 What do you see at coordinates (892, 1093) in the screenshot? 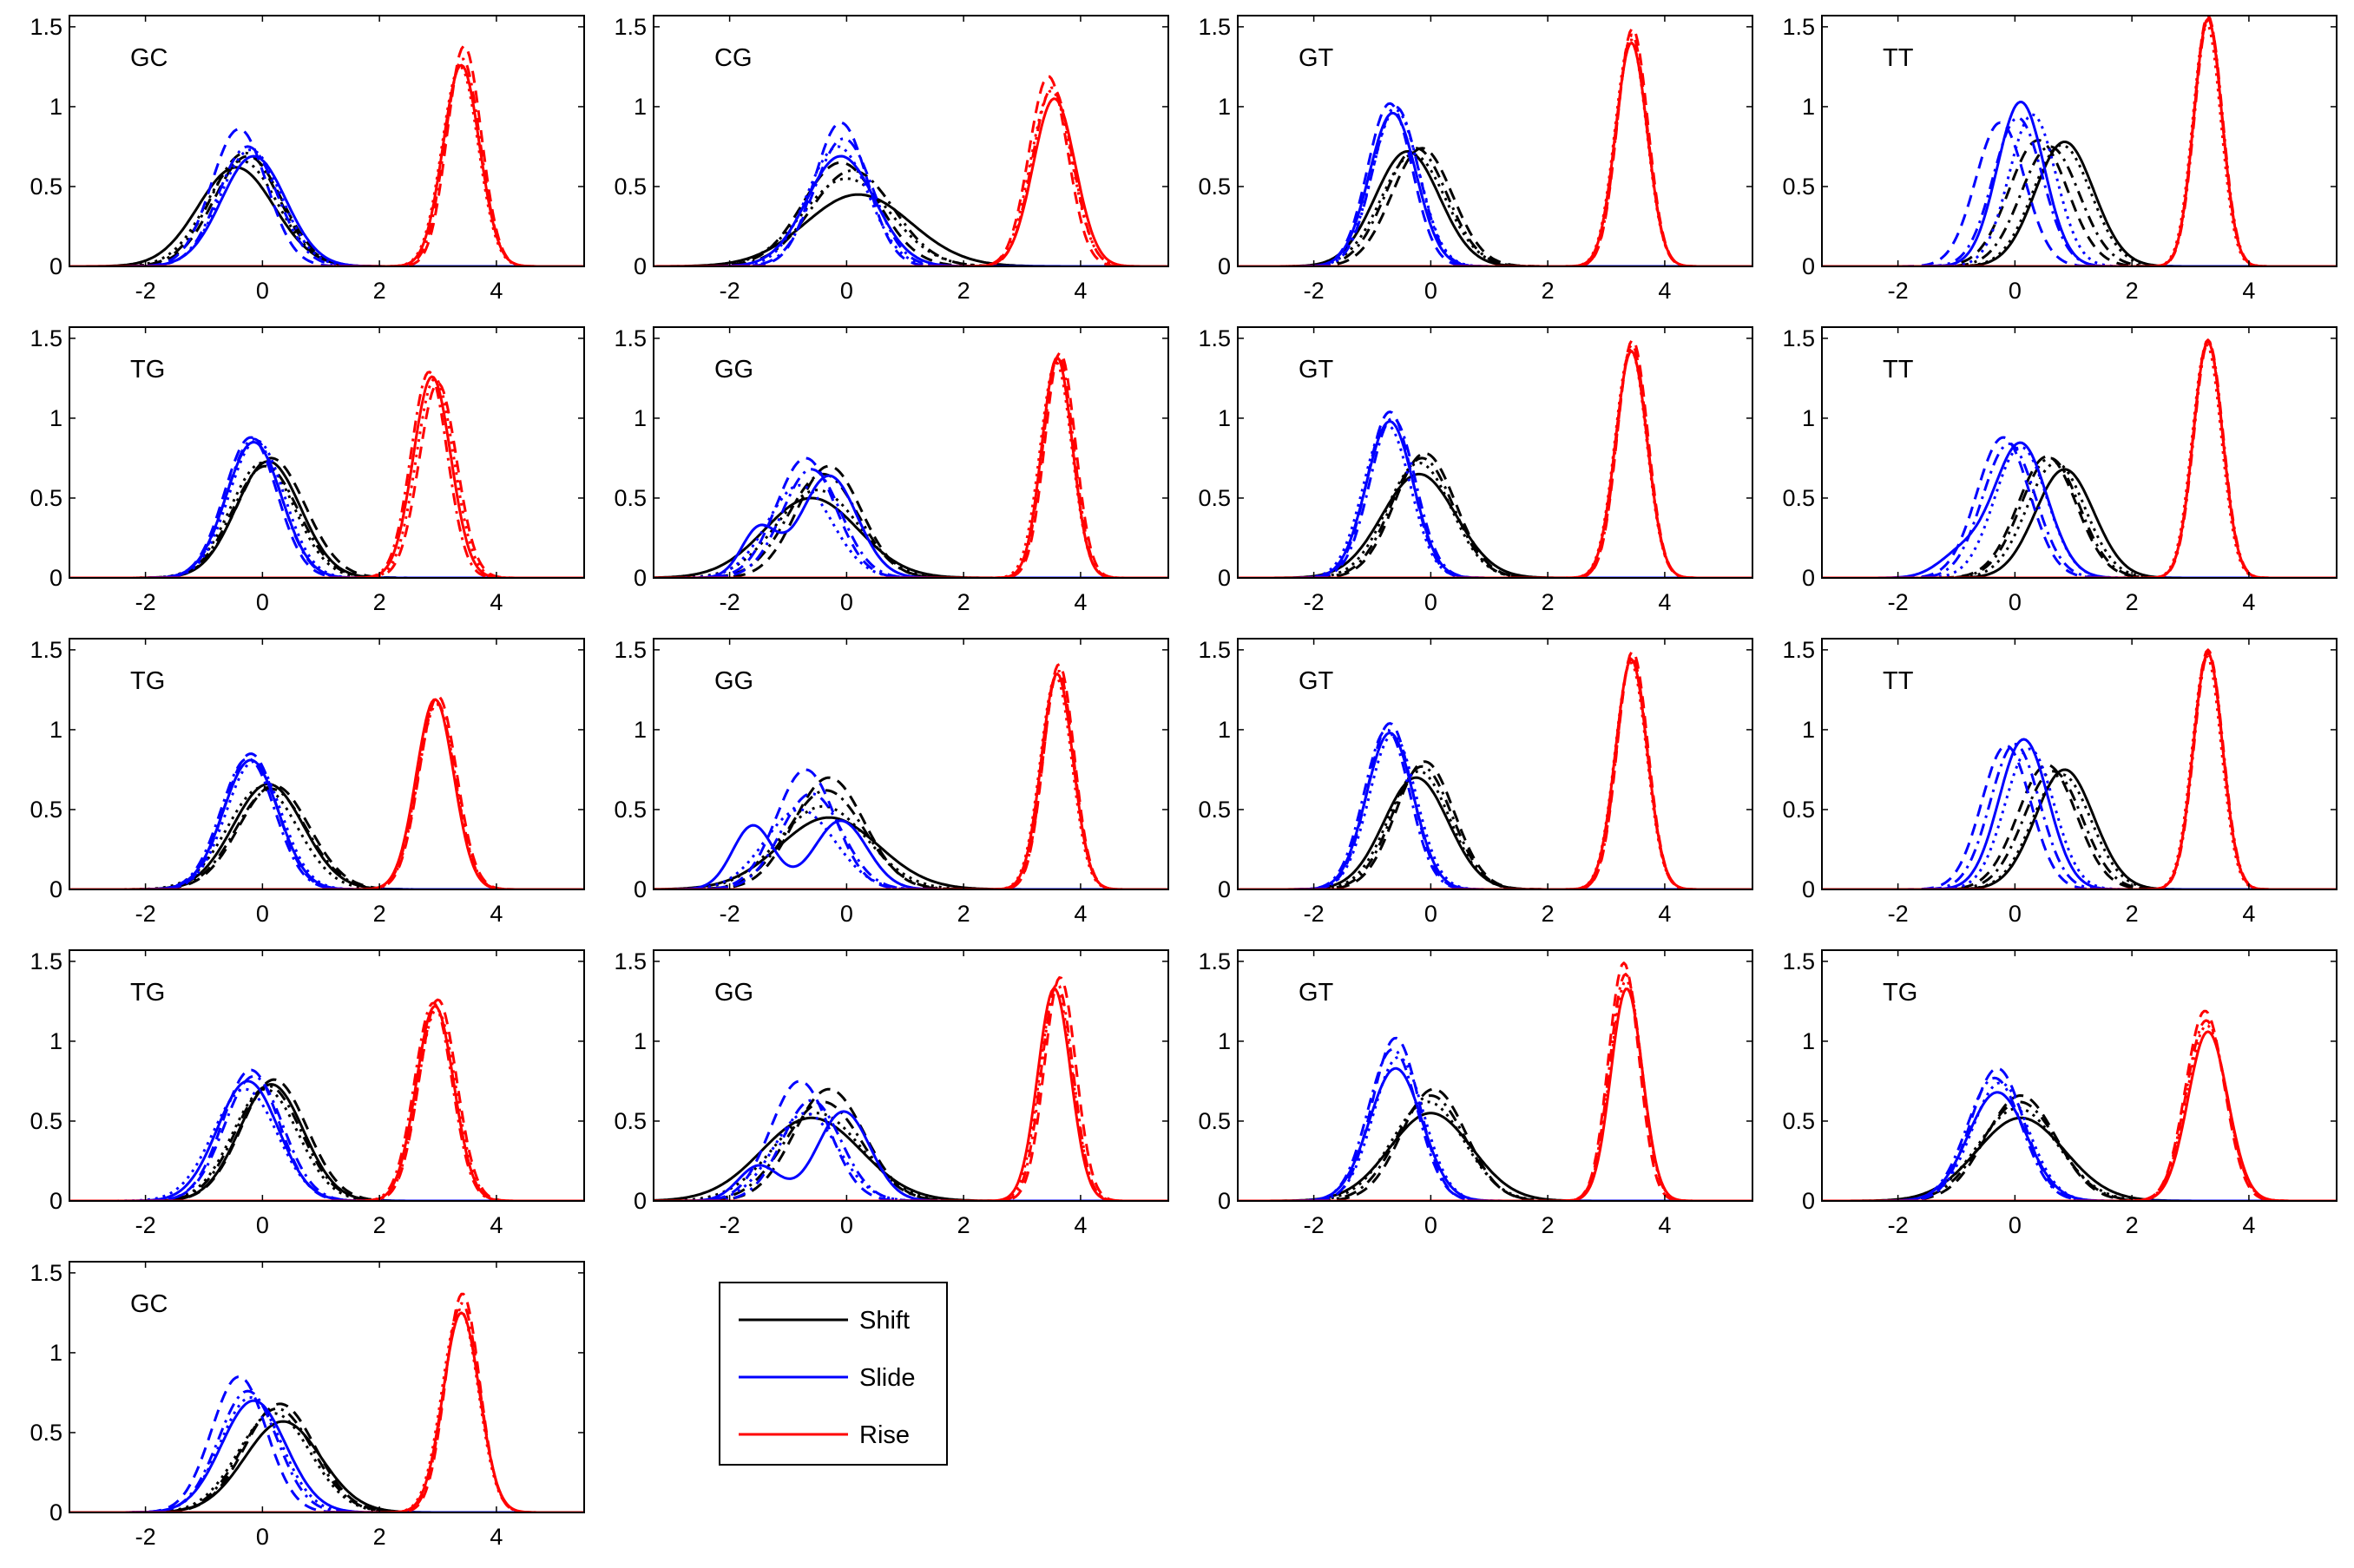
I see `subplot-14: -2 0 2 4 0 0.5 1 1.5 GG` at bounding box center [892, 1093].